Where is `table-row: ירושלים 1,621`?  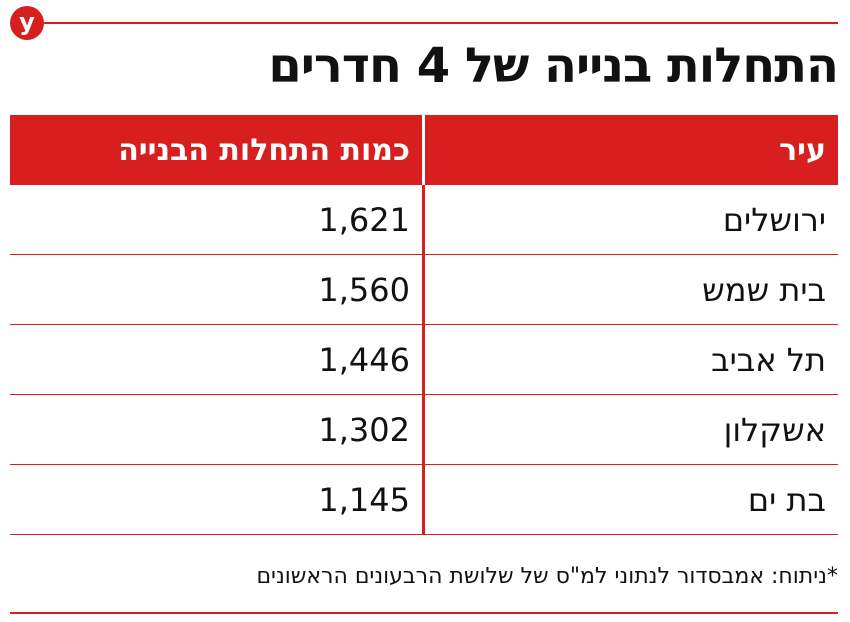 table-row: ירושלים 1,621 is located at coordinates (424, 220).